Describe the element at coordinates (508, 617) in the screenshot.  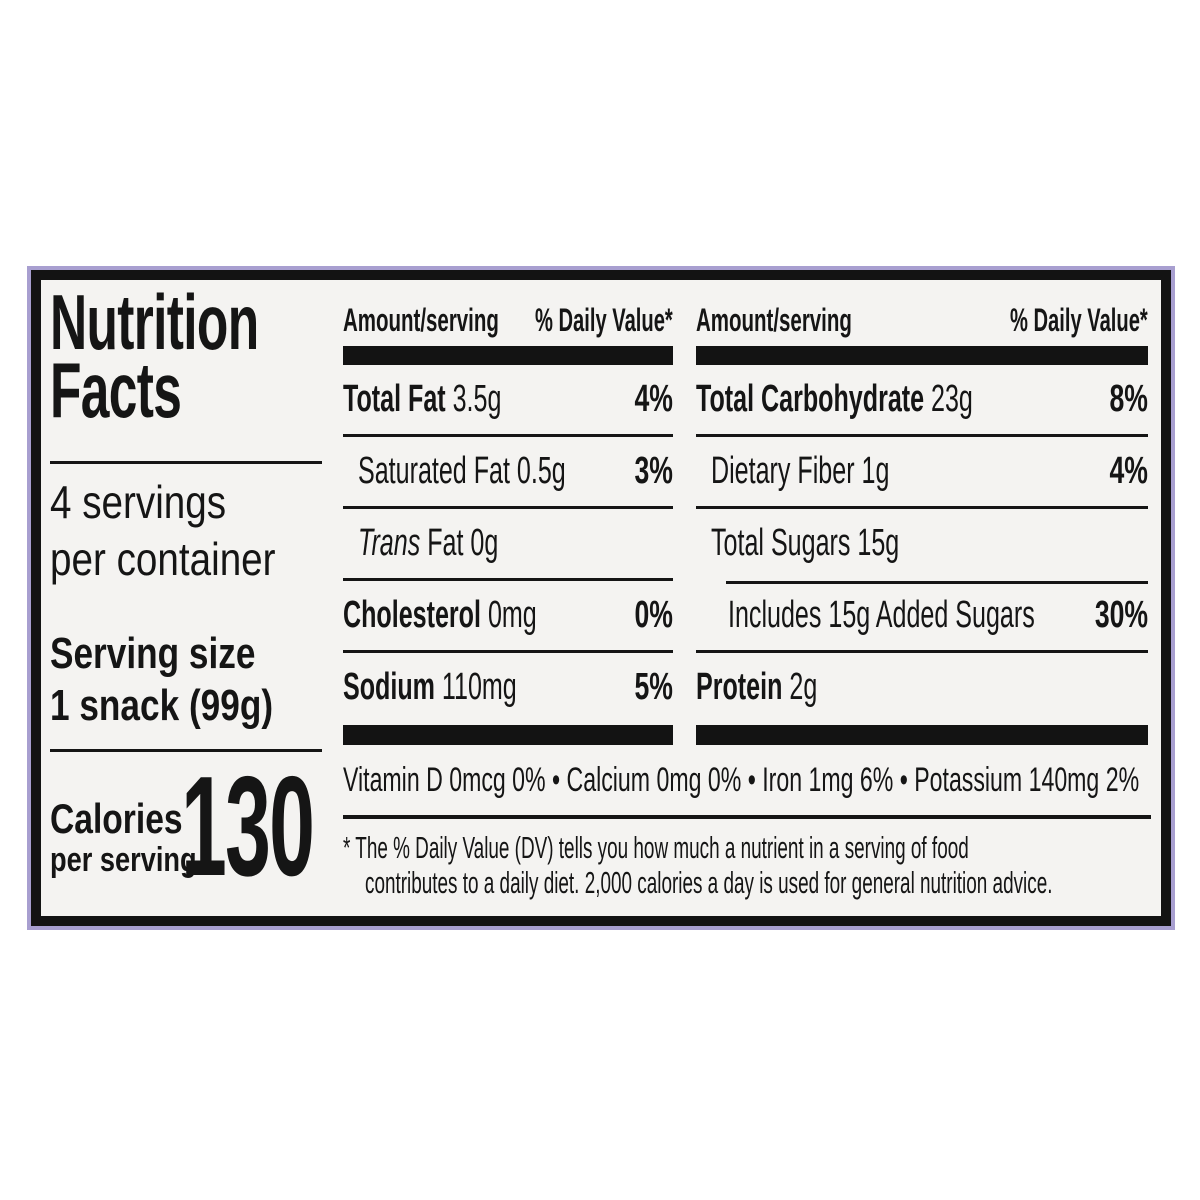
I see `row-cholesterol: Cholesterol 0mg 0%` at that location.